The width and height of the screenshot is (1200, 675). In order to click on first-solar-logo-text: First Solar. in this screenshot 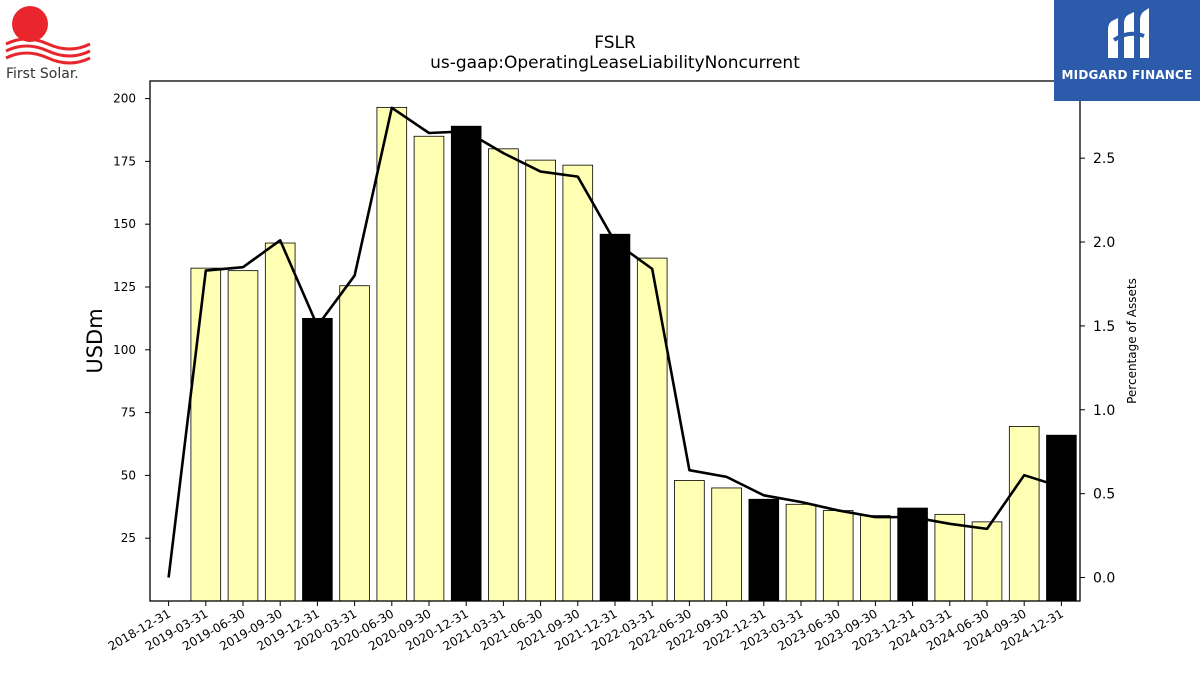, I will do `click(42, 74)`.